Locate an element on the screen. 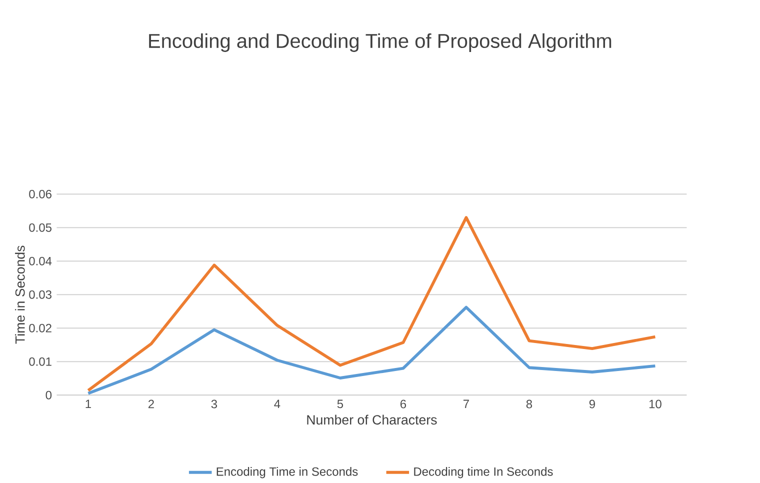  x-tick-label: 2 is located at coordinates (151, 404).